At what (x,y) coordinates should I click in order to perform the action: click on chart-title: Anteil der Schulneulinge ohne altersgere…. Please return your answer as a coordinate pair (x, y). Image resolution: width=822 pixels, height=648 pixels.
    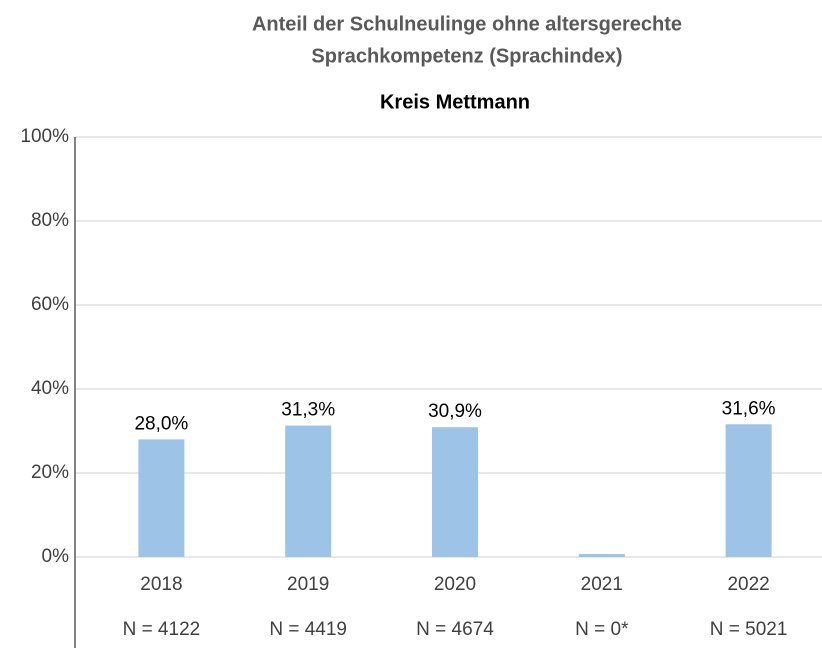
    Looking at the image, I should click on (467, 24).